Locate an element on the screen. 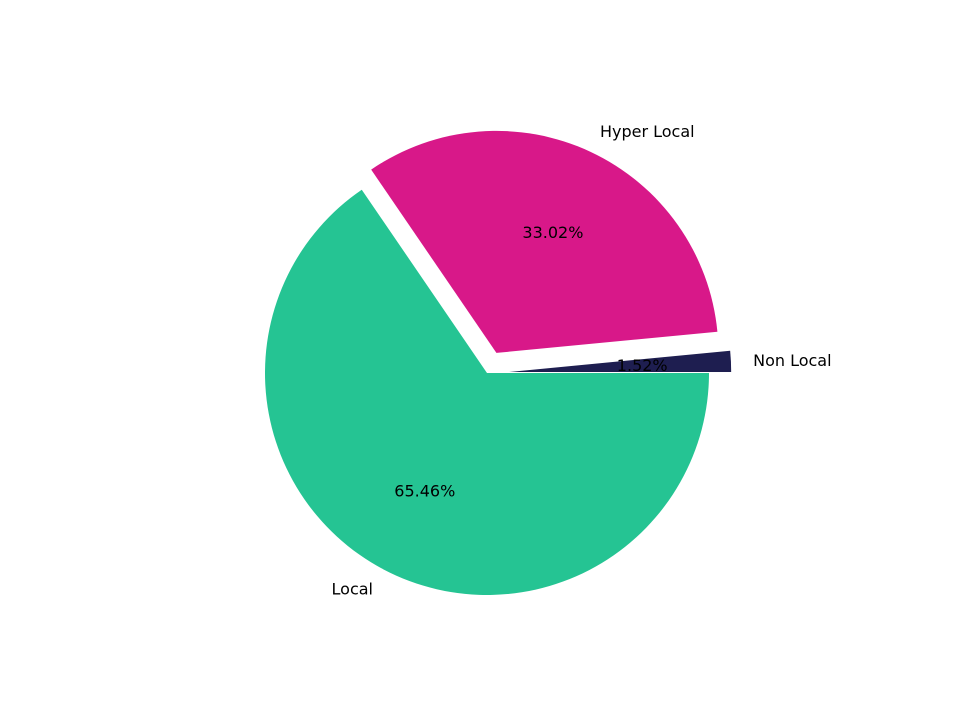 The width and height of the screenshot is (960, 720). pie-category-label: Non Local is located at coordinates (792, 360).